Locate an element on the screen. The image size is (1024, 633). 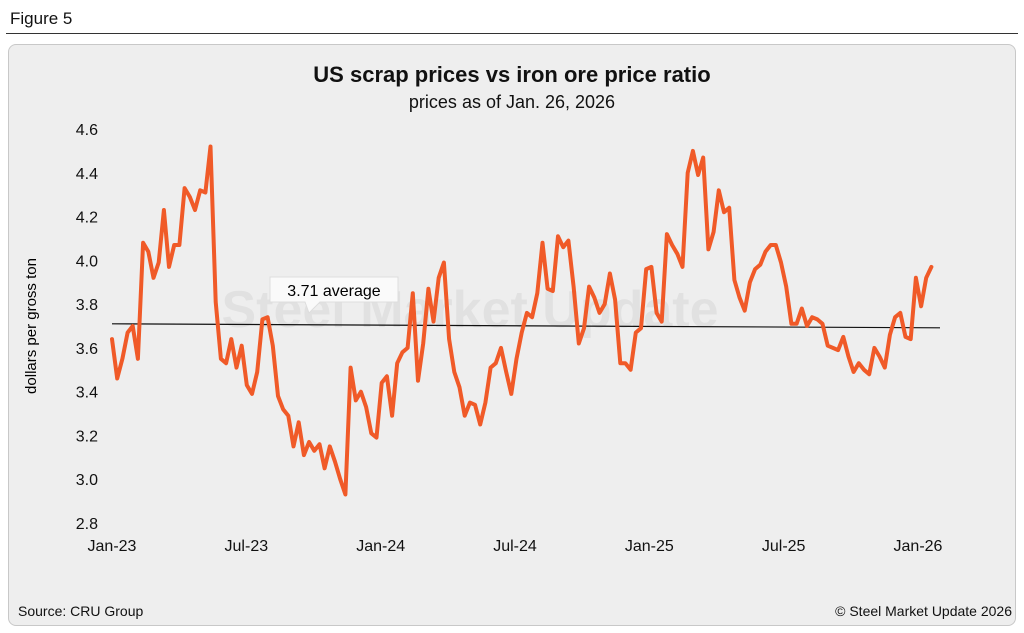
y-tick-label: 3.6 is located at coordinates (87, 349).